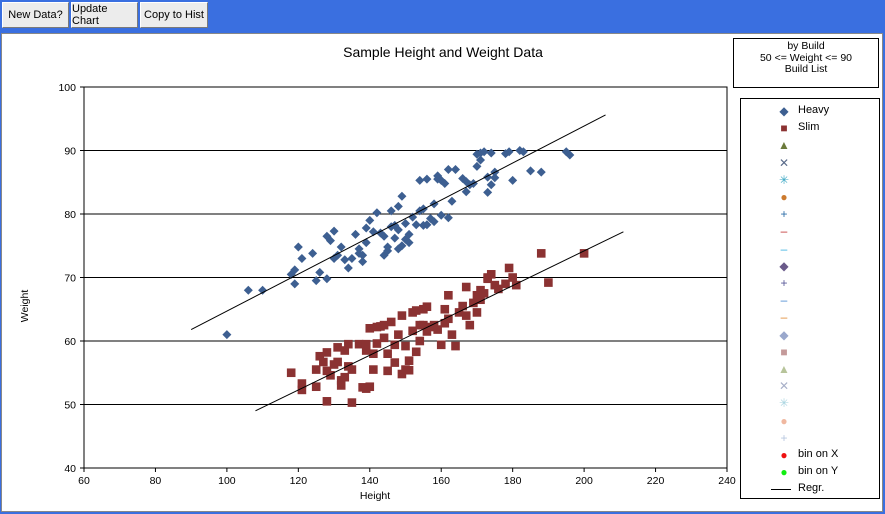 This screenshot has height=514, width=885. I want to click on y-tick-label: 70, so click(70, 279).